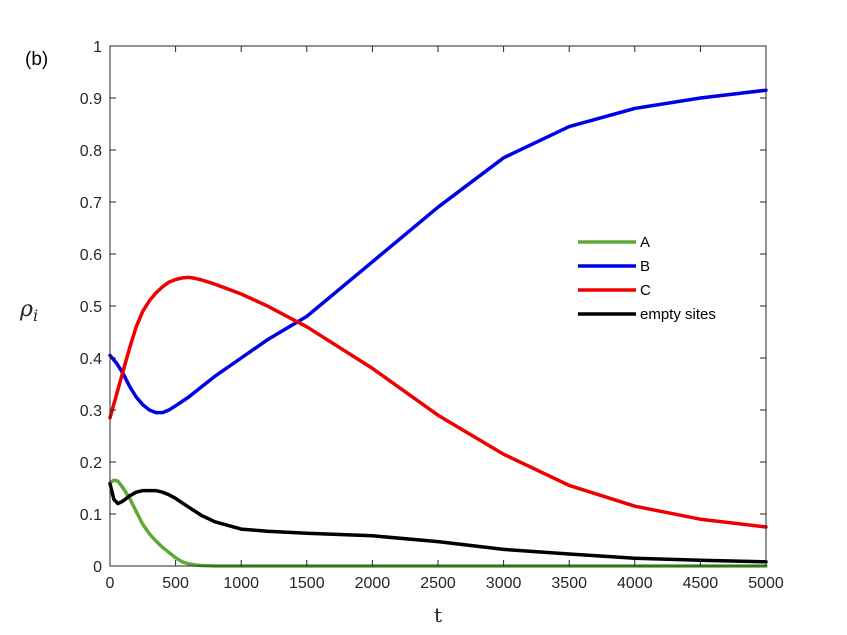  Describe the element at coordinates (110, 583) in the screenshot. I see `x-tick-label: 0` at that location.